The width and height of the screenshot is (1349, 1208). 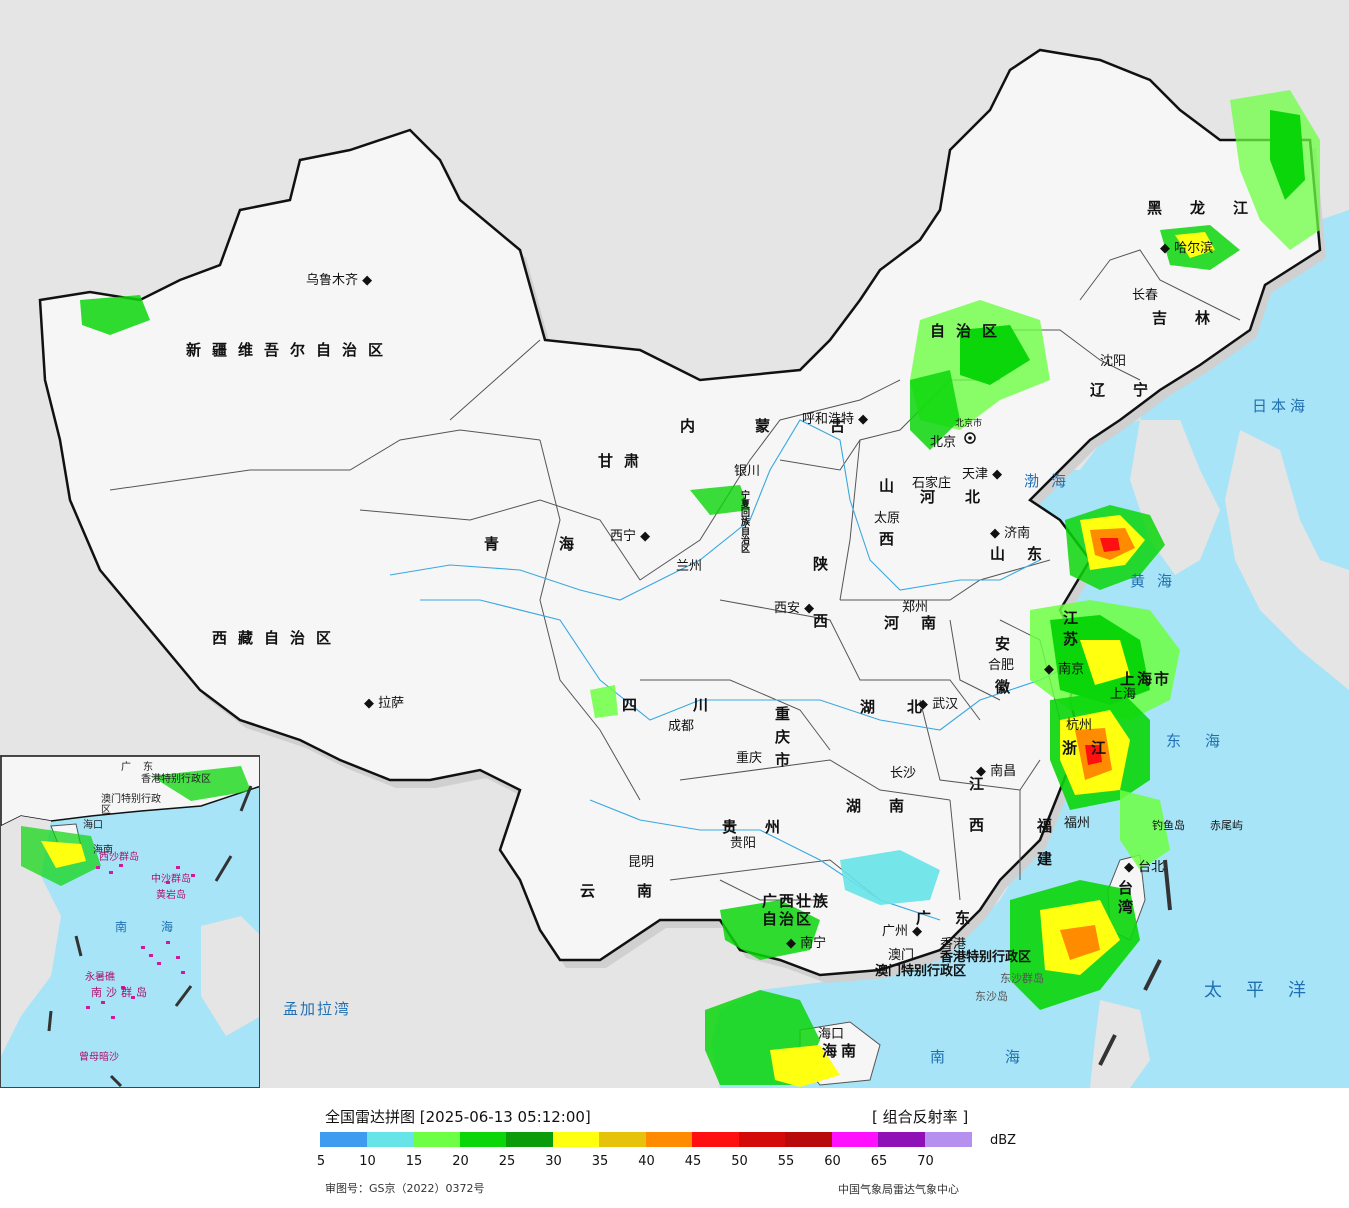 I want to click on inset-label-zhongsha: 中沙群岛, so click(x=171, y=879).